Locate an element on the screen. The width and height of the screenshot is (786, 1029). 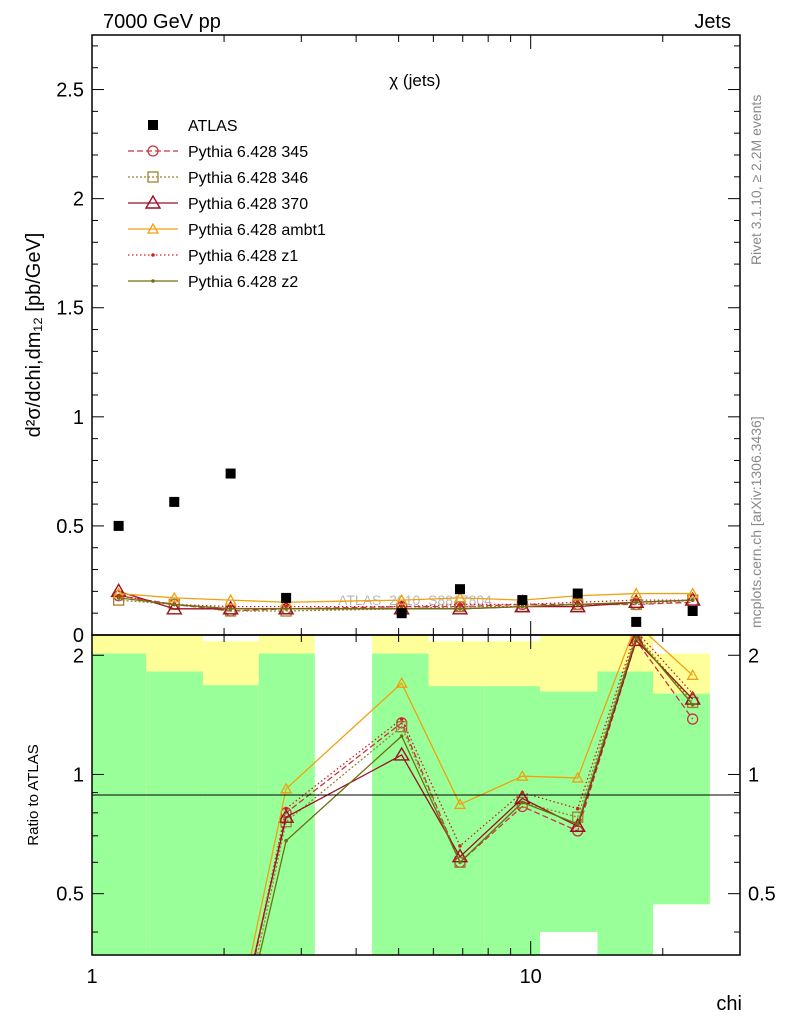
legend-entry-p370: Pythia 6.428 370 is located at coordinates (218, 203).